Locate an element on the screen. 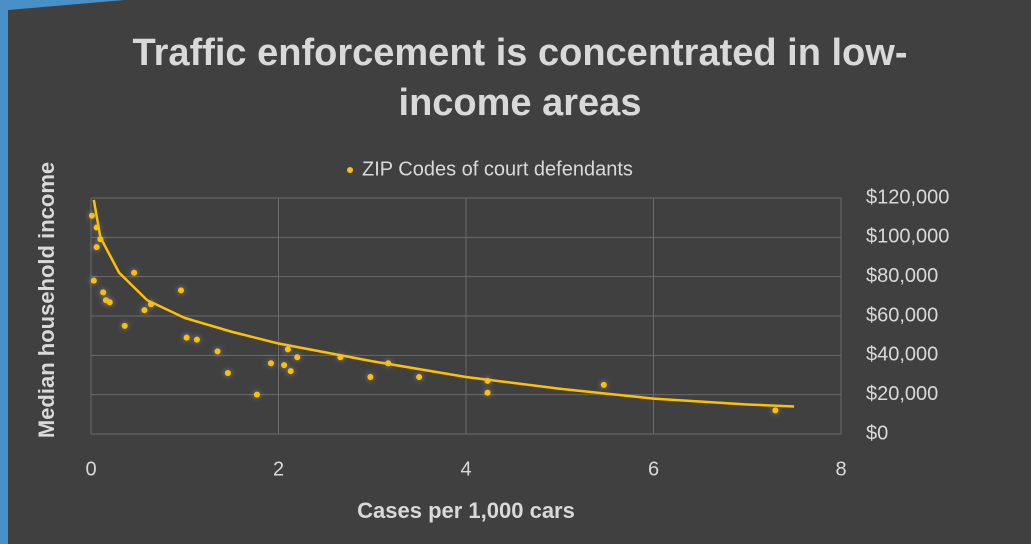  y-tick-label: $40,000 is located at coordinates (902, 355).